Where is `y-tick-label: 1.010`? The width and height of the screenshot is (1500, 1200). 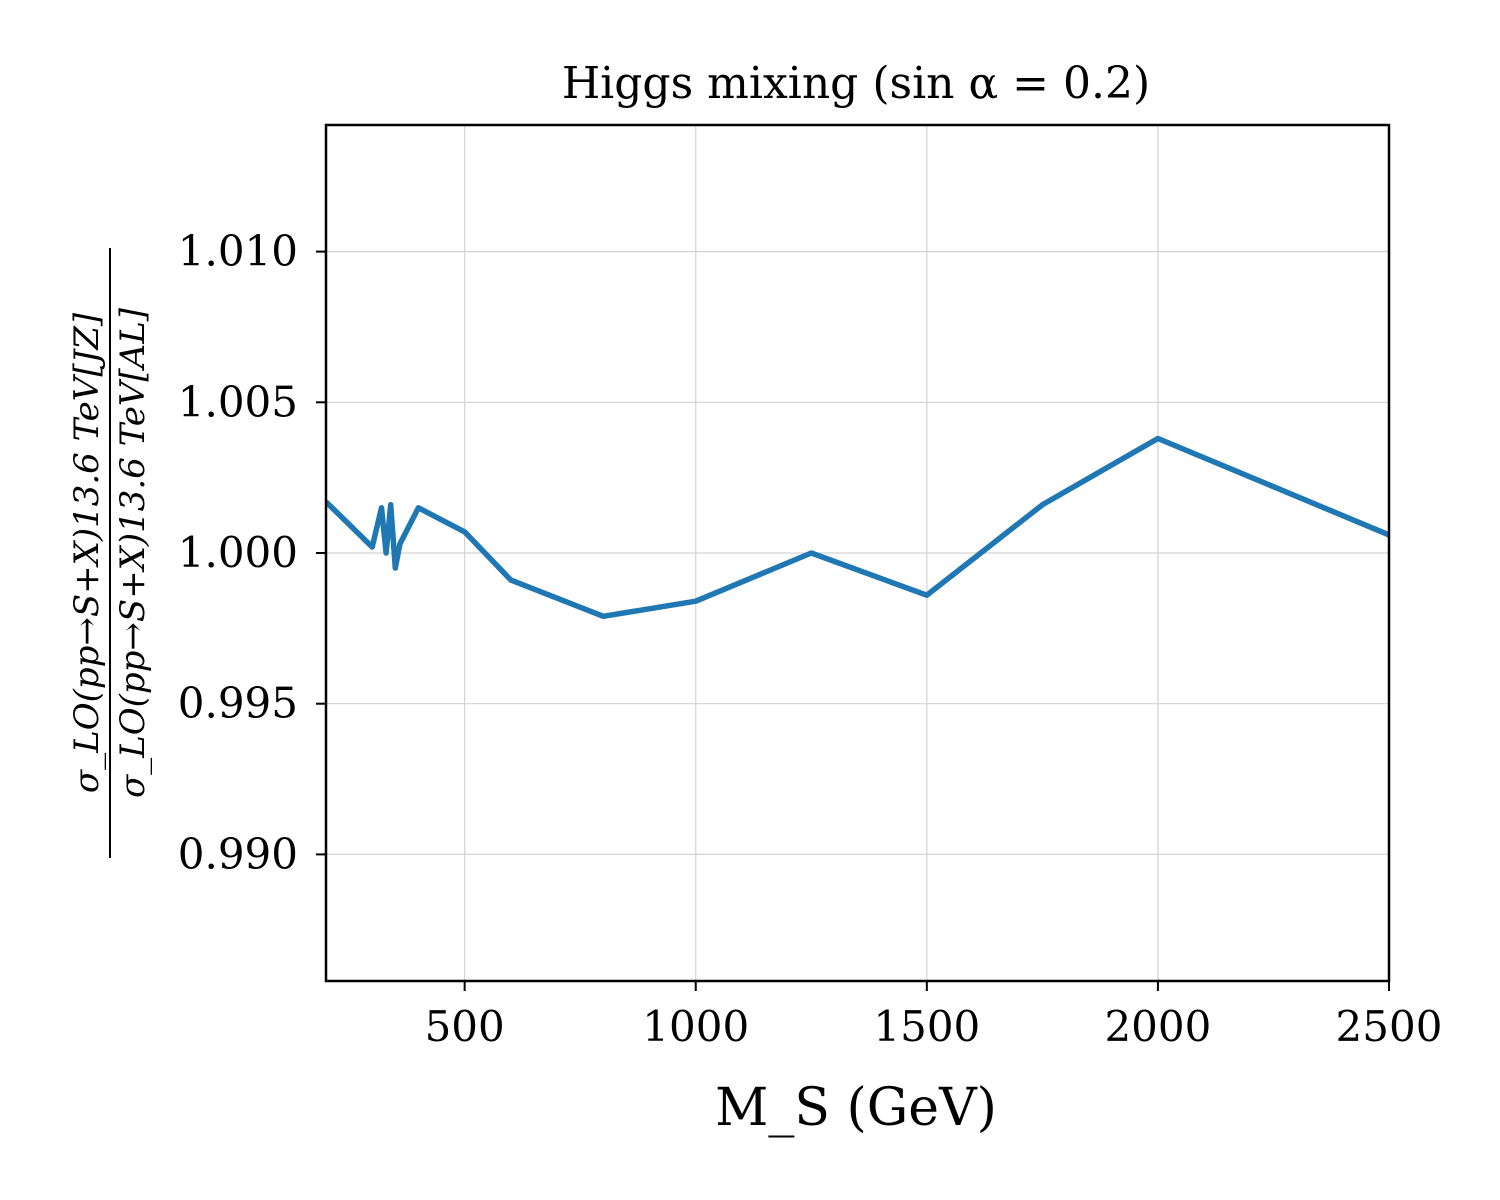
y-tick-label: 1.010 is located at coordinates (238, 251).